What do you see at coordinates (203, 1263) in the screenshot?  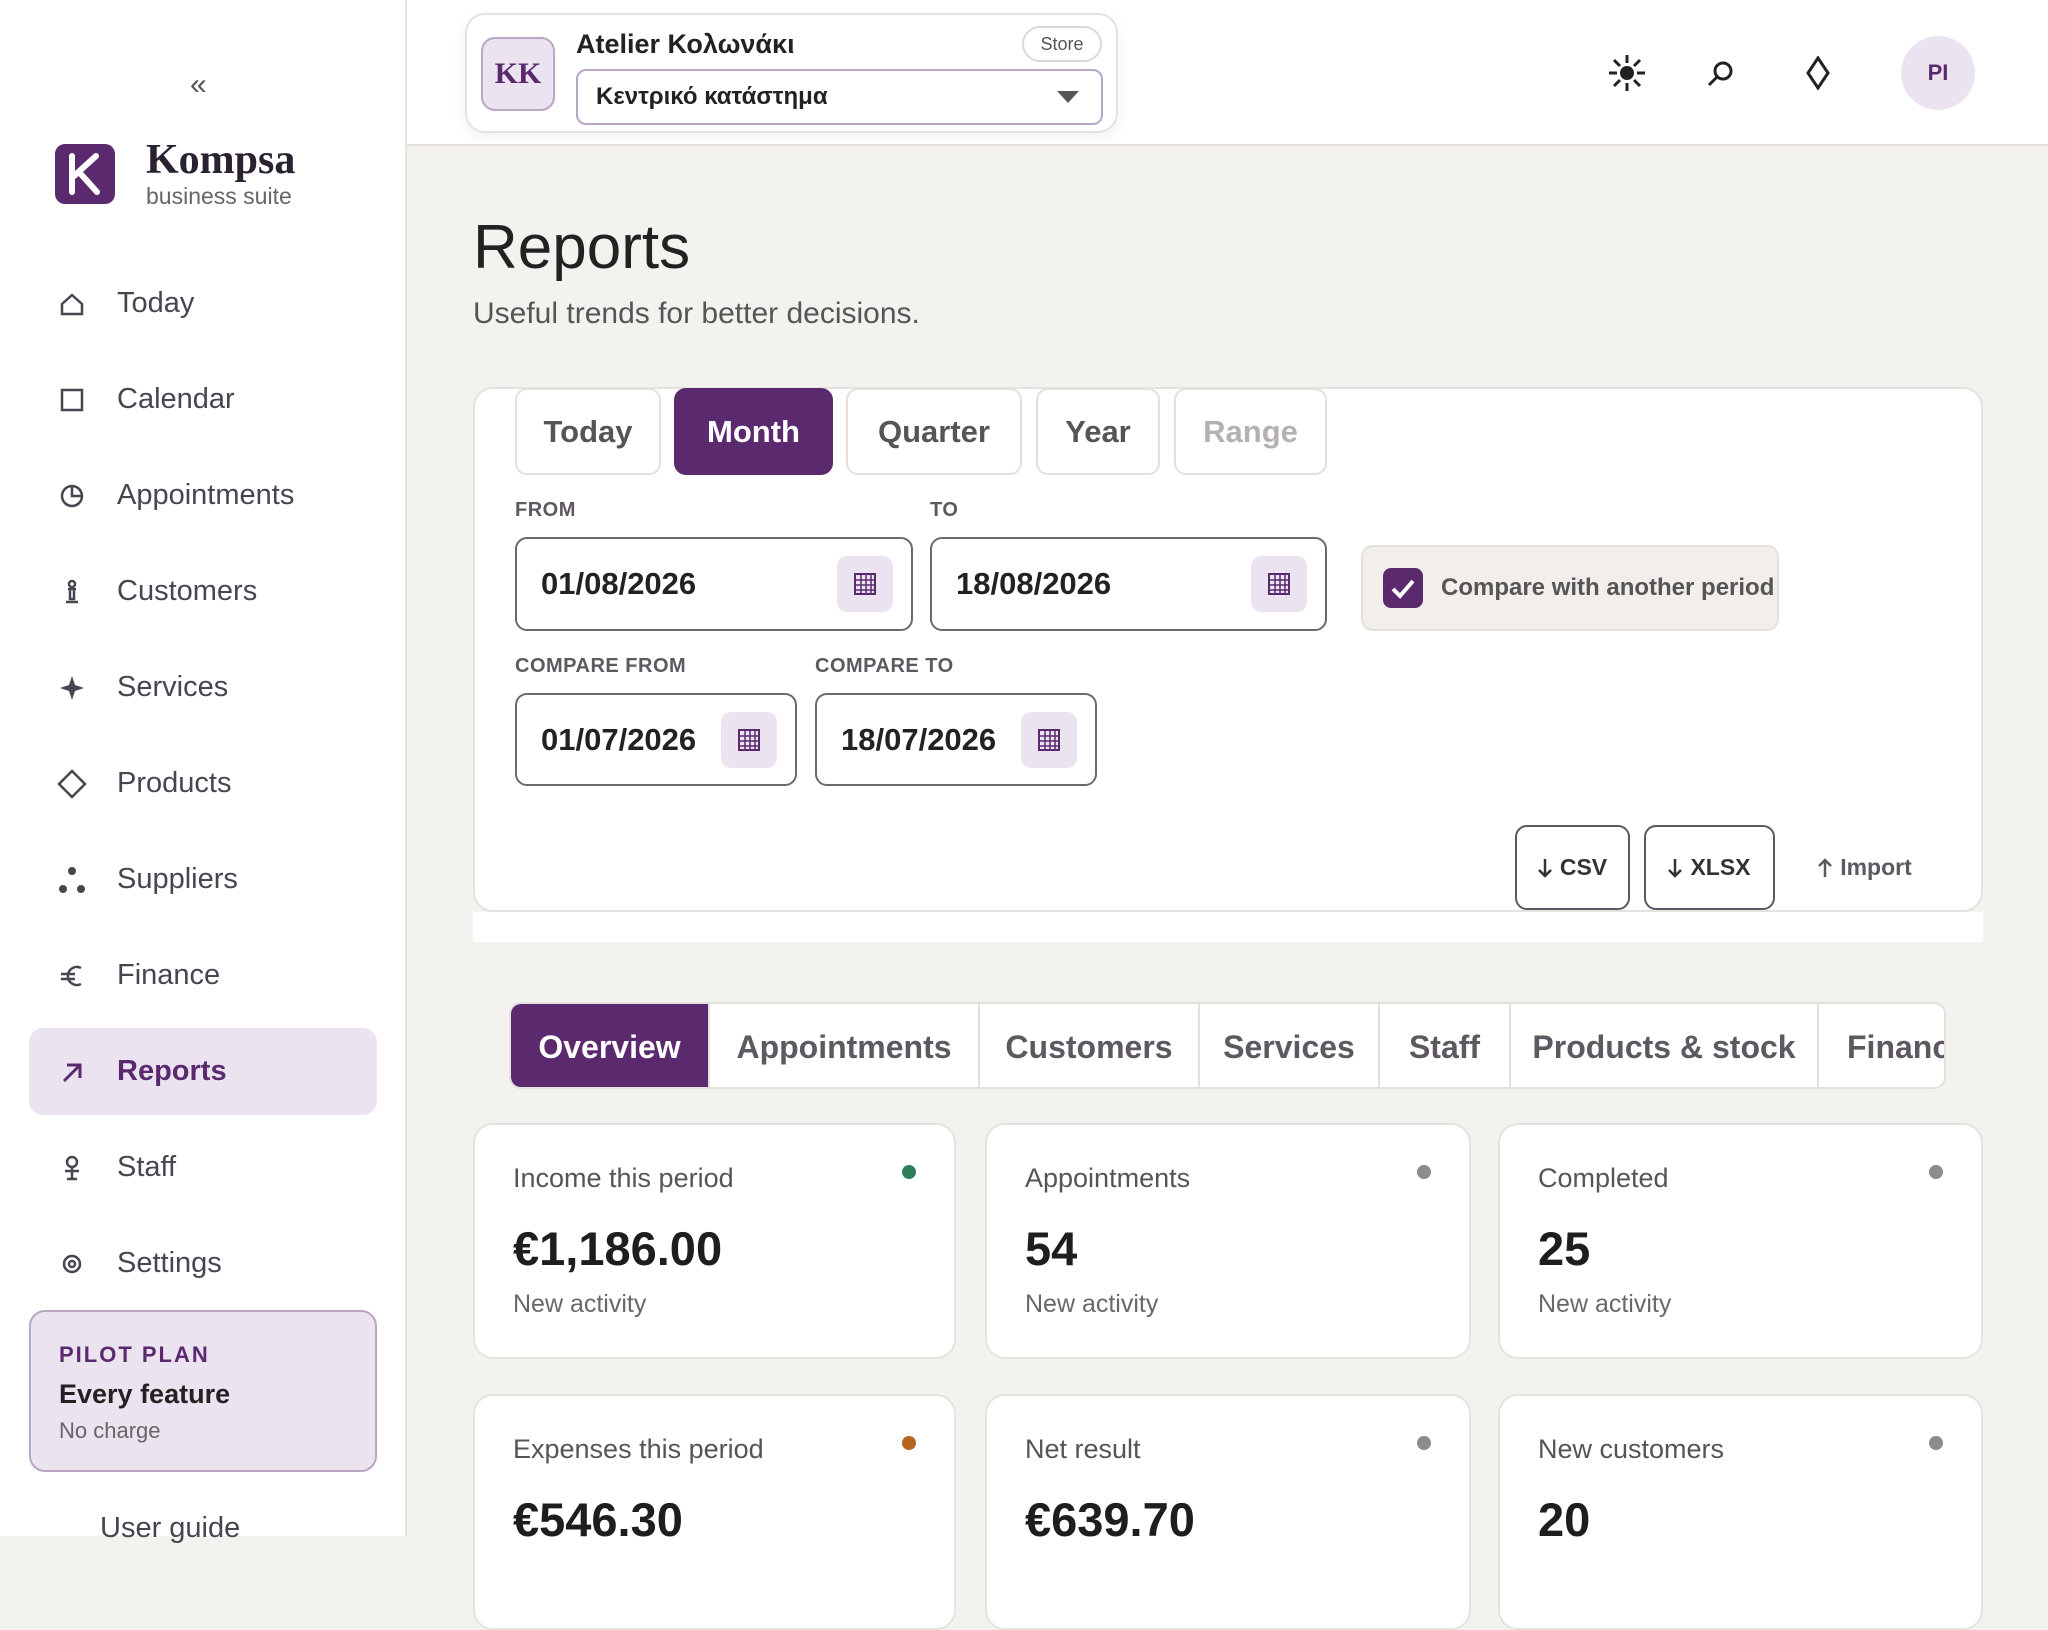 I see `nav-item: Settings` at bounding box center [203, 1263].